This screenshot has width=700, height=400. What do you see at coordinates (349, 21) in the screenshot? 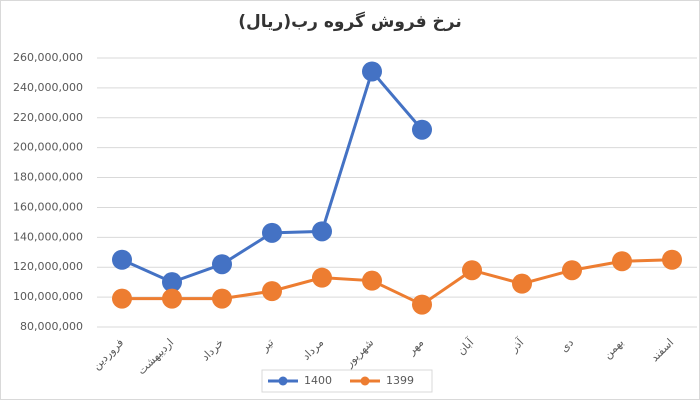
I see `chart-title: نرخ فروش گروه رب(ریال)` at bounding box center [349, 21].